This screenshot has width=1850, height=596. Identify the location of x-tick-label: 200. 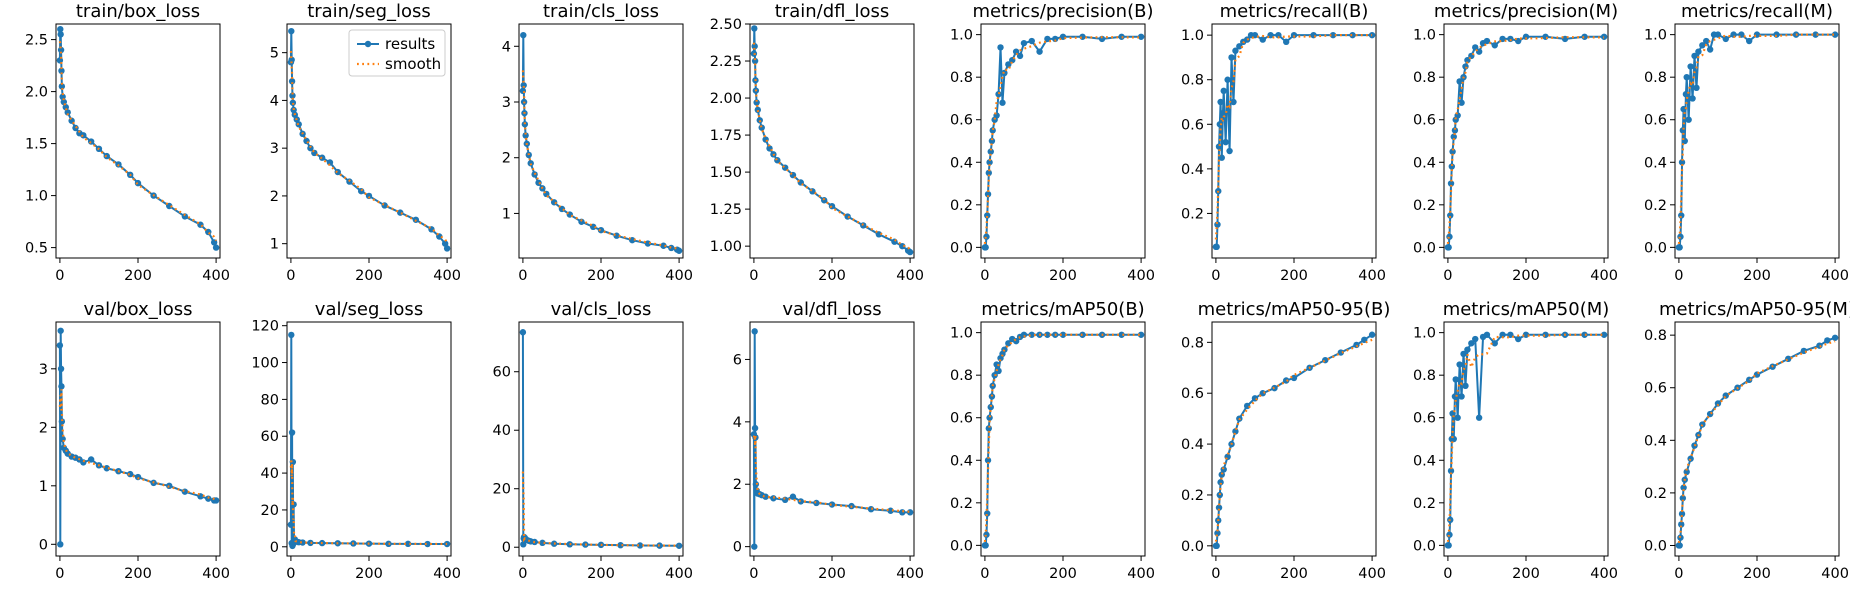
(832, 276).